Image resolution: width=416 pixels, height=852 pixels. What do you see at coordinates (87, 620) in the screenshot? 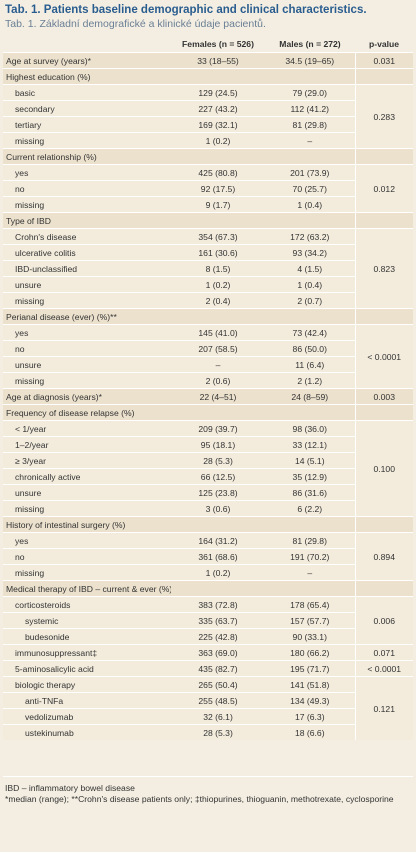
I see `row-label: systemic` at bounding box center [87, 620].